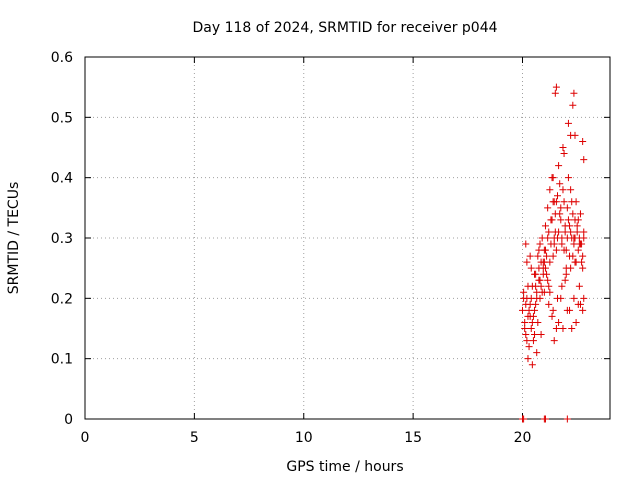 This screenshot has width=640, height=480. I want to click on y-tick-label: 0.4, so click(62, 179).